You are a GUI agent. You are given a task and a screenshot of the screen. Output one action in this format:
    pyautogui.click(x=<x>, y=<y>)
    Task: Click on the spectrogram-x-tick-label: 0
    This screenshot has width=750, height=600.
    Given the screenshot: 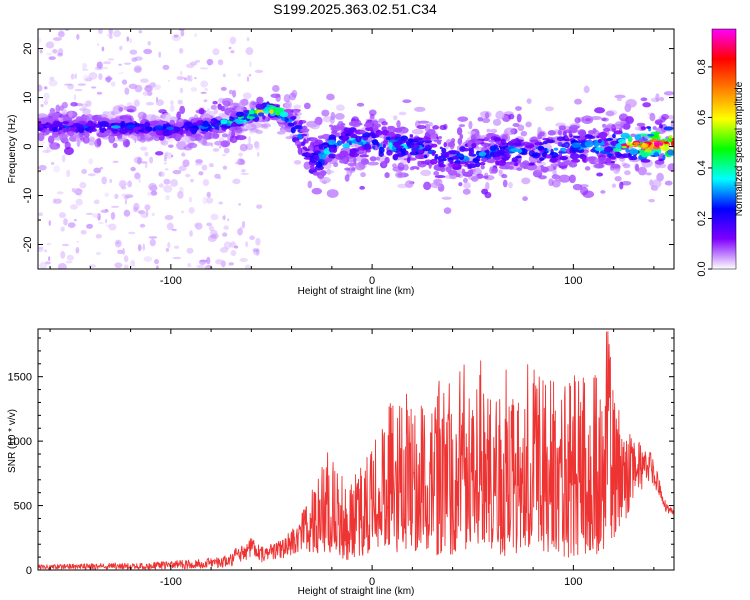 What is the action you would take?
    pyautogui.click(x=372, y=281)
    